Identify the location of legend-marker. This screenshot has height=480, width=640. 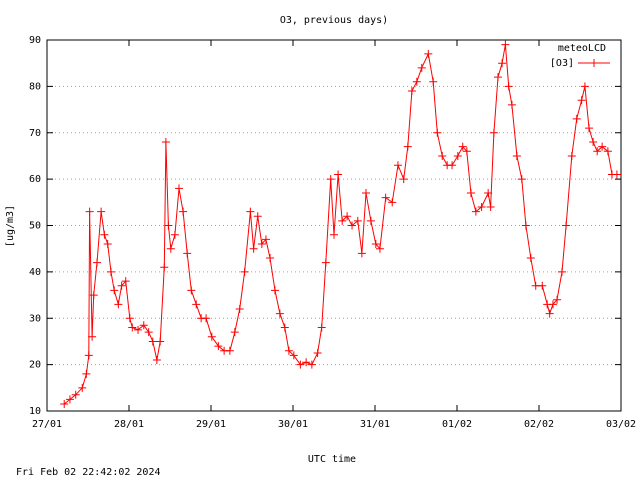
(594, 63).